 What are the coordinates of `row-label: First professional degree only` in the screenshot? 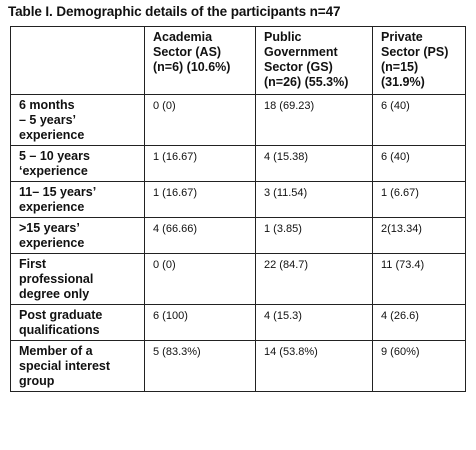 It's located at (77, 279).